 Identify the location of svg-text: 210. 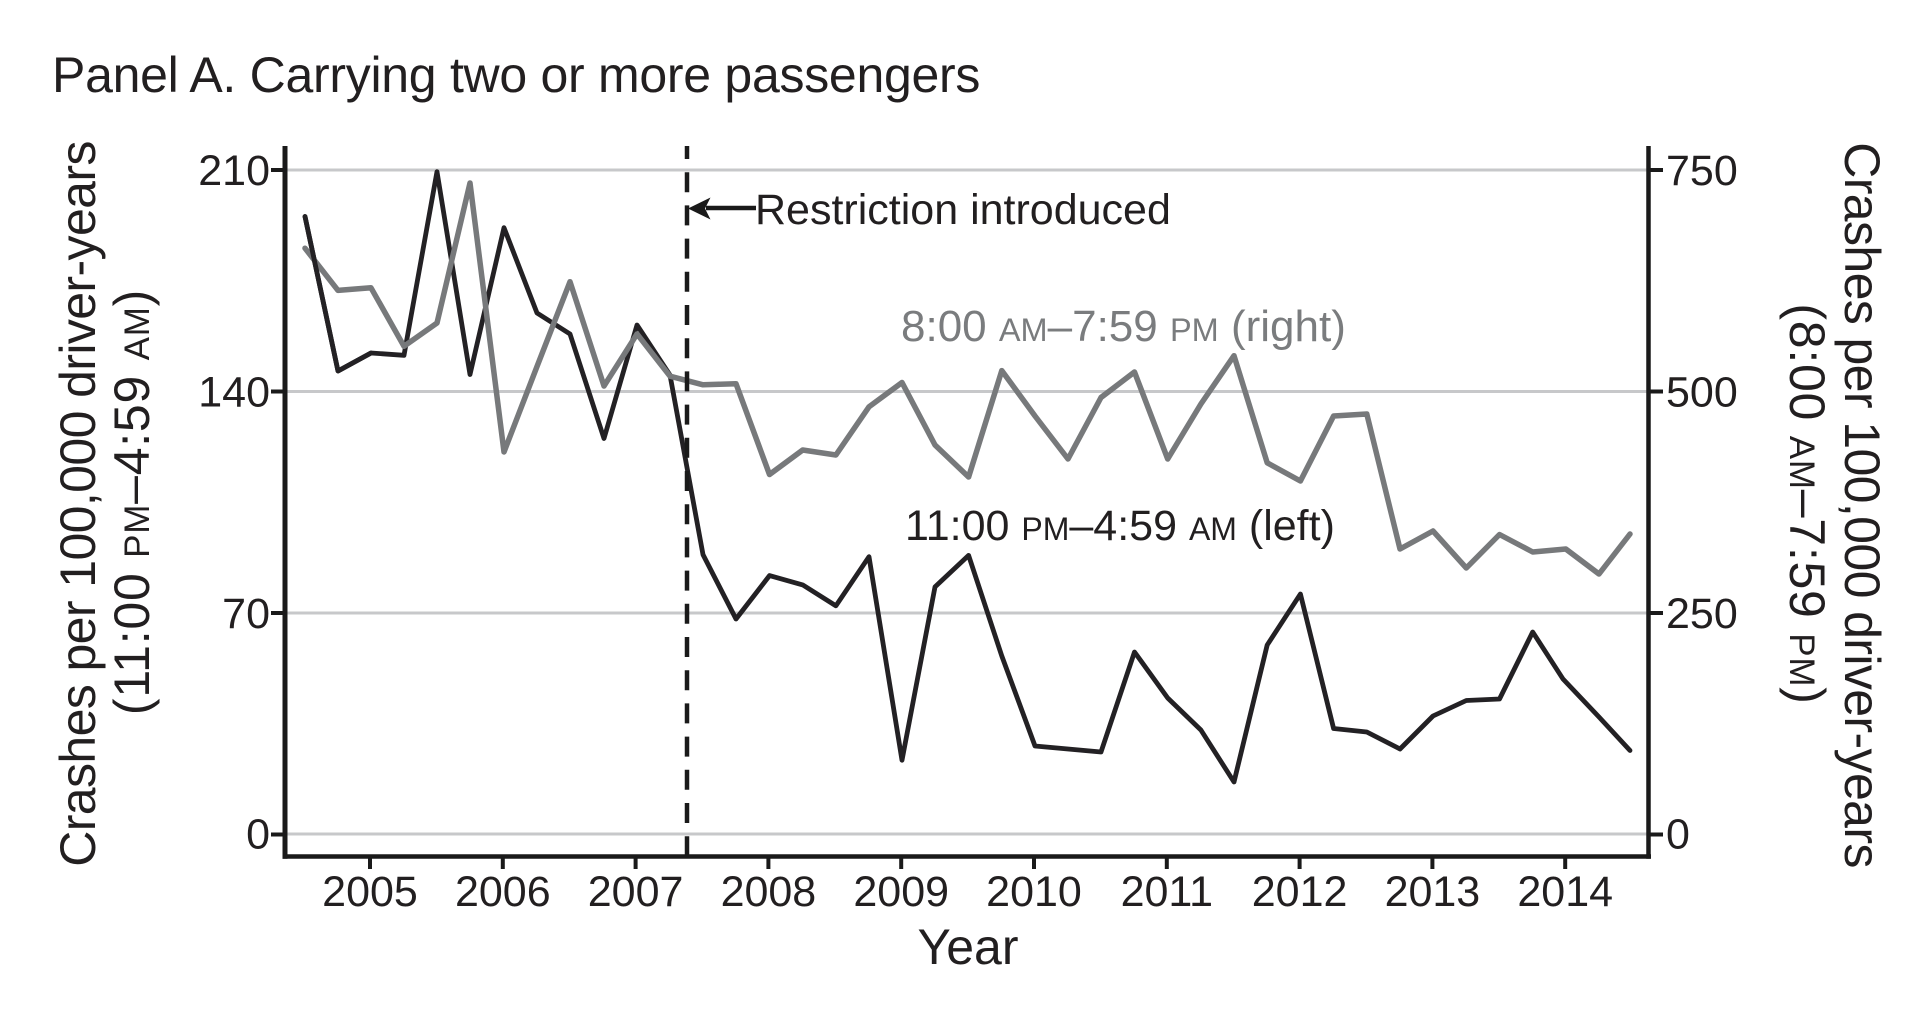
(234, 171).